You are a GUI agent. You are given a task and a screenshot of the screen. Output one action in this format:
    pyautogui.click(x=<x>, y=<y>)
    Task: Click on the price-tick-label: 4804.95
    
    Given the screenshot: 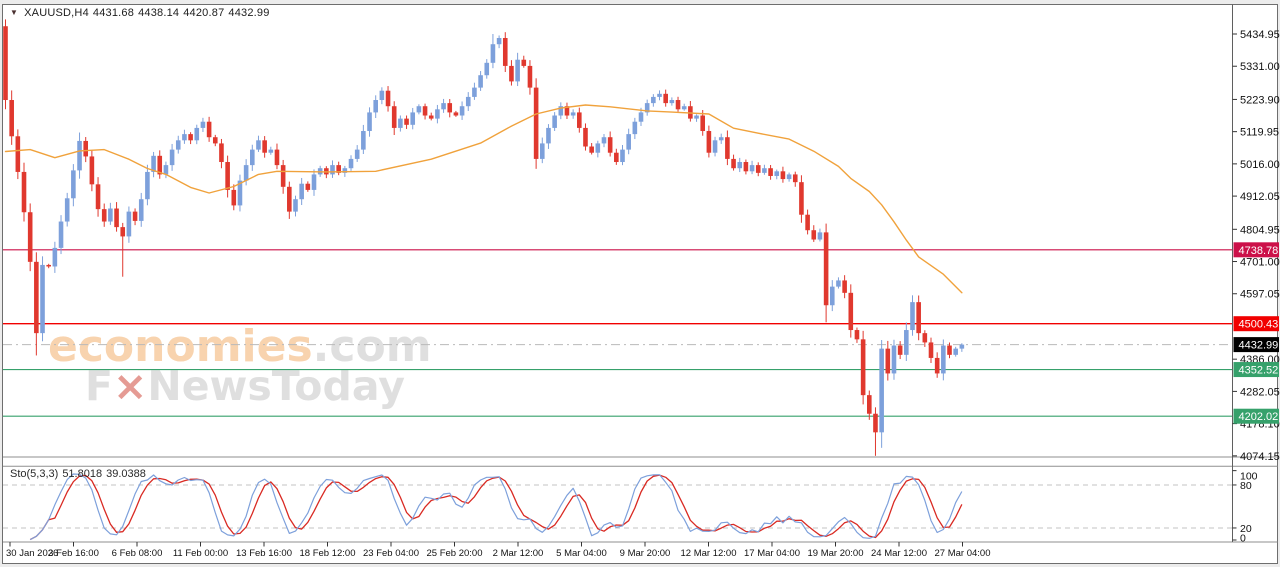 What is the action you would take?
    pyautogui.click(x=1260, y=230)
    